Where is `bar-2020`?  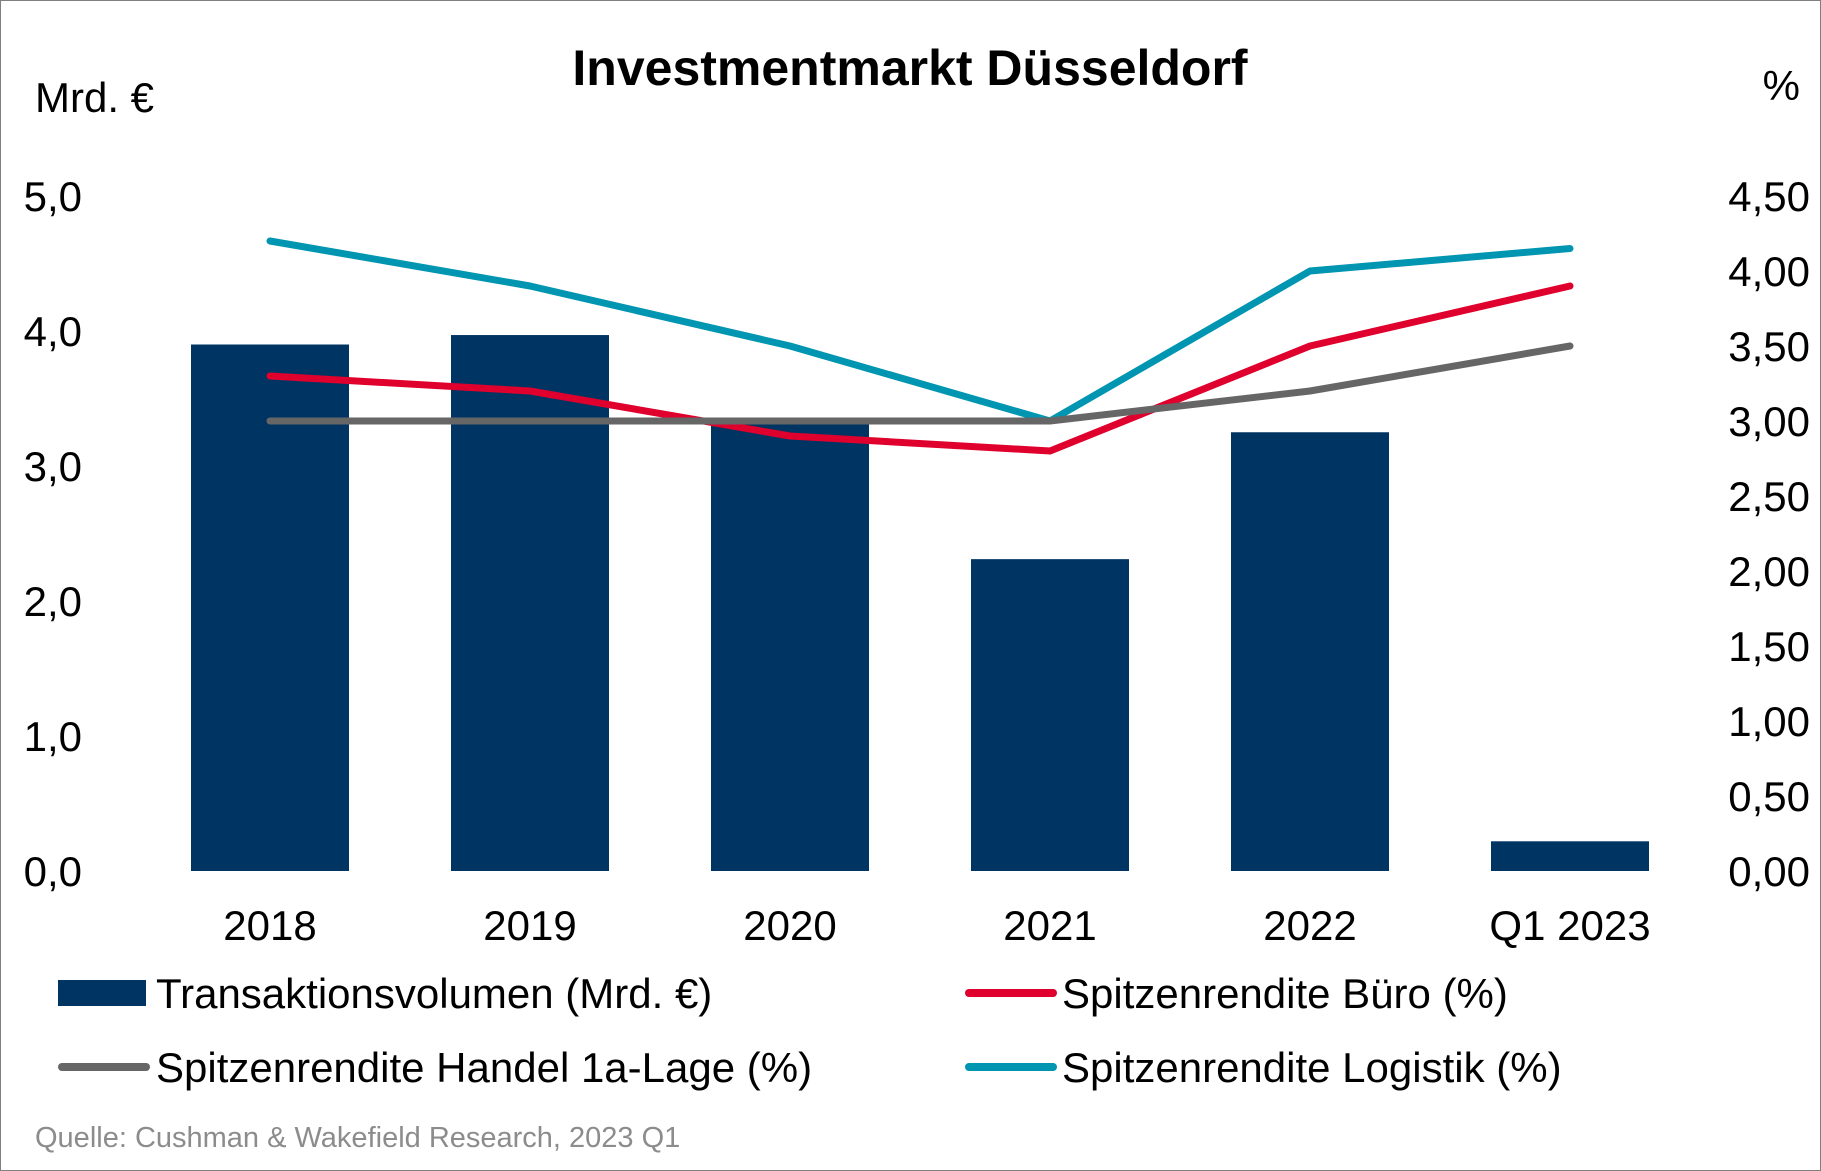 bar-2020 is located at coordinates (790, 646).